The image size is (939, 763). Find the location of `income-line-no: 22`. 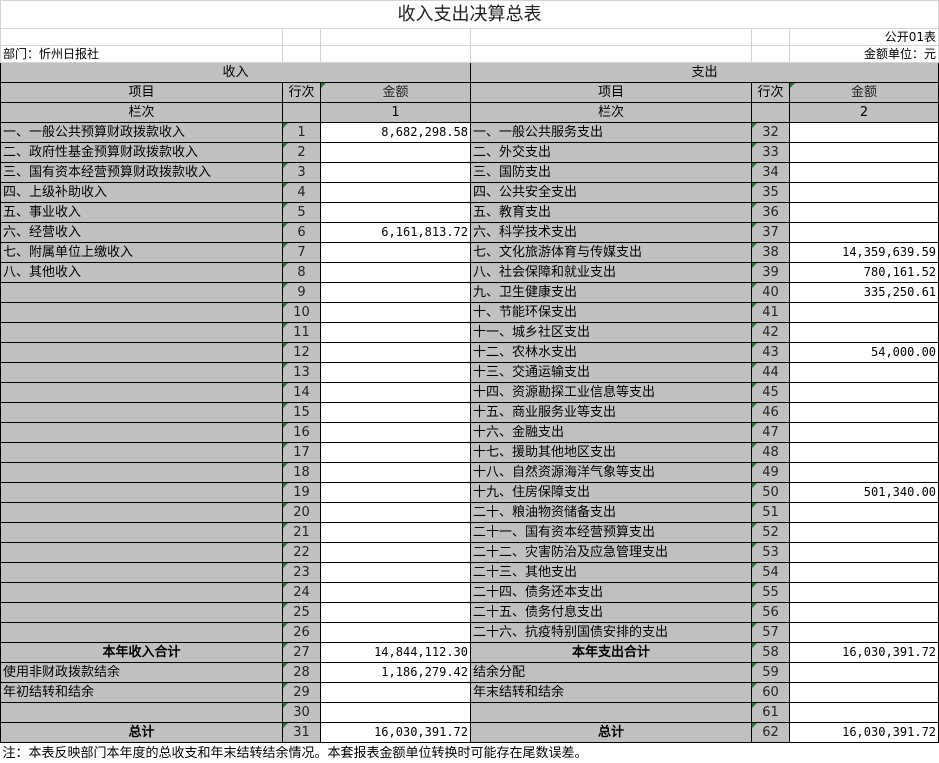

income-line-no: 22 is located at coordinates (302, 553).